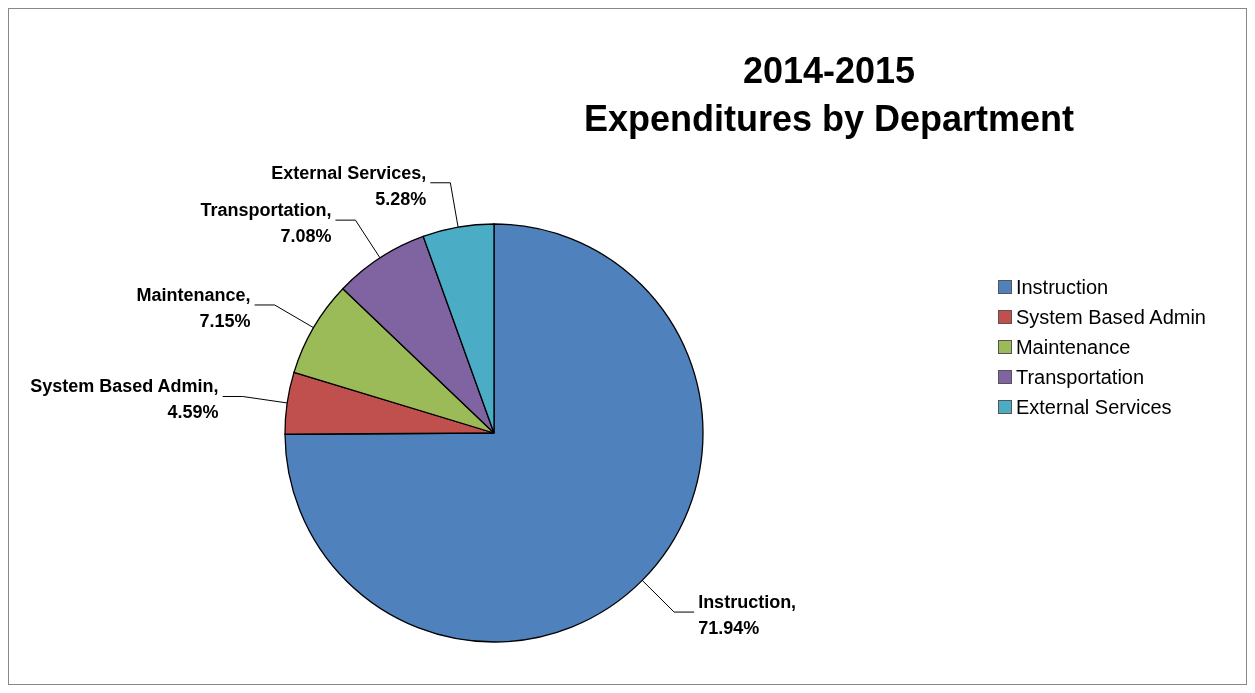  Describe the element at coordinates (1093, 407) in the screenshot. I see `legend-label: External Services` at that location.